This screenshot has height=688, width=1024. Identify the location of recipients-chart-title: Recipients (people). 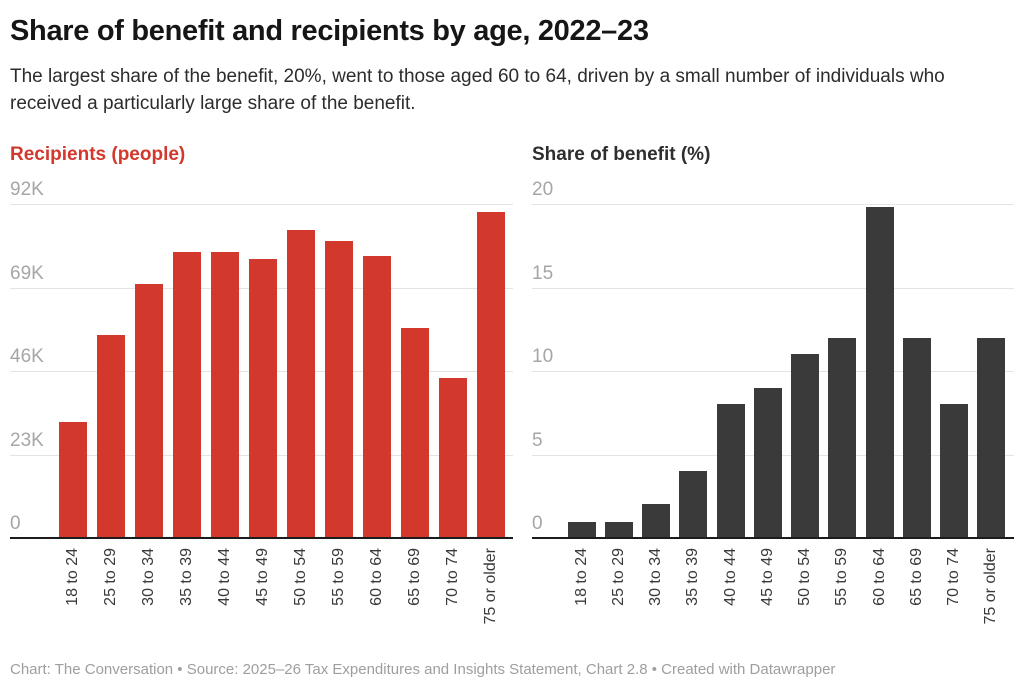
(98, 154).